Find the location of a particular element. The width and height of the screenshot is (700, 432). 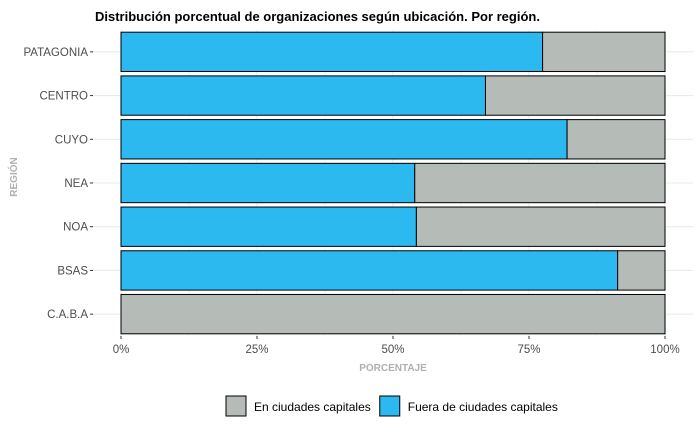

x-tick-label: 75% is located at coordinates (528, 350).